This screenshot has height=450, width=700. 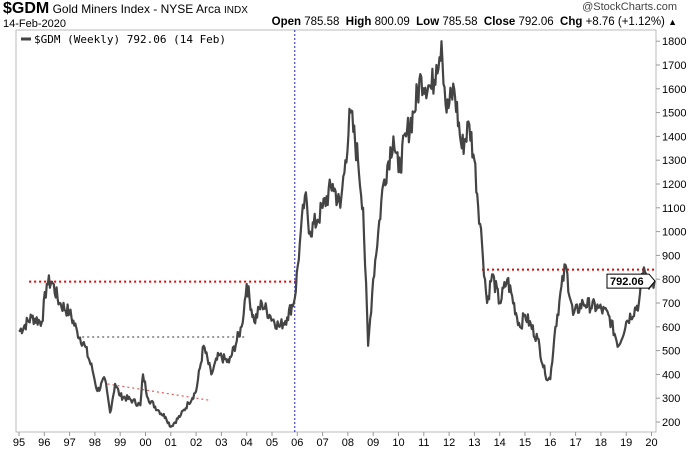 What do you see at coordinates (286, 22) in the screenshot?
I see `open-label: Open` at bounding box center [286, 22].